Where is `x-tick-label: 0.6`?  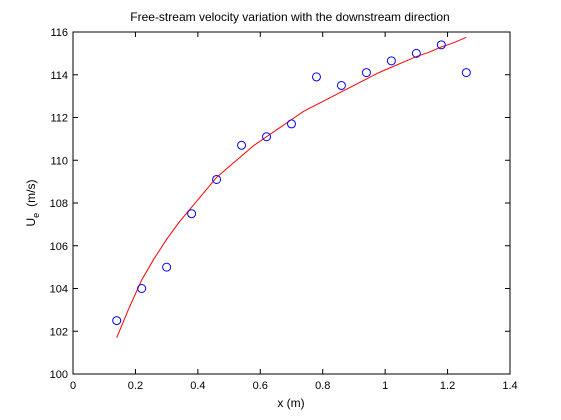 x-tick-label: 0.6 is located at coordinates (260, 386).